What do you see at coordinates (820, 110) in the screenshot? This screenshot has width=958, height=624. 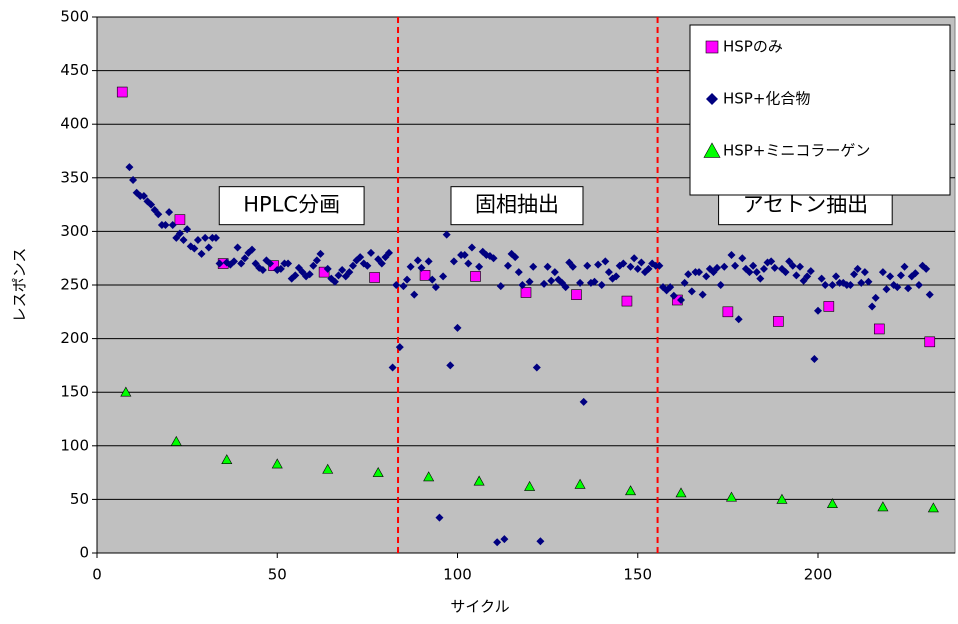 I see `legend-box` at bounding box center [820, 110].